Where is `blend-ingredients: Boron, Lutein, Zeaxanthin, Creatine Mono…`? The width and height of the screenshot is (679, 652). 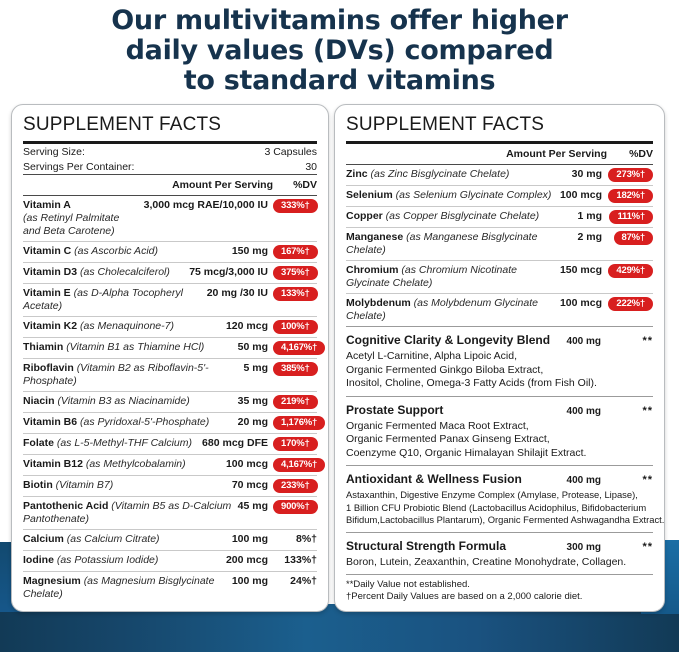 blend-ingredients: Boron, Lutein, Zeaxanthin, Creatine Mono… is located at coordinates (499, 562).